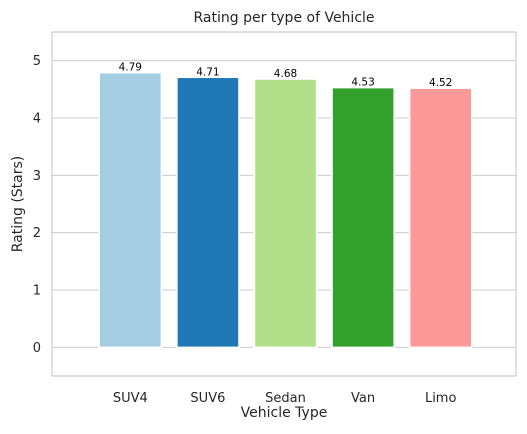 The height and width of the screenshot is (434, 527). What do you see at coordinates (130, 398) in the screenshot?
I see `x-tick-label: SUV4` at bounding box center [130, 398].